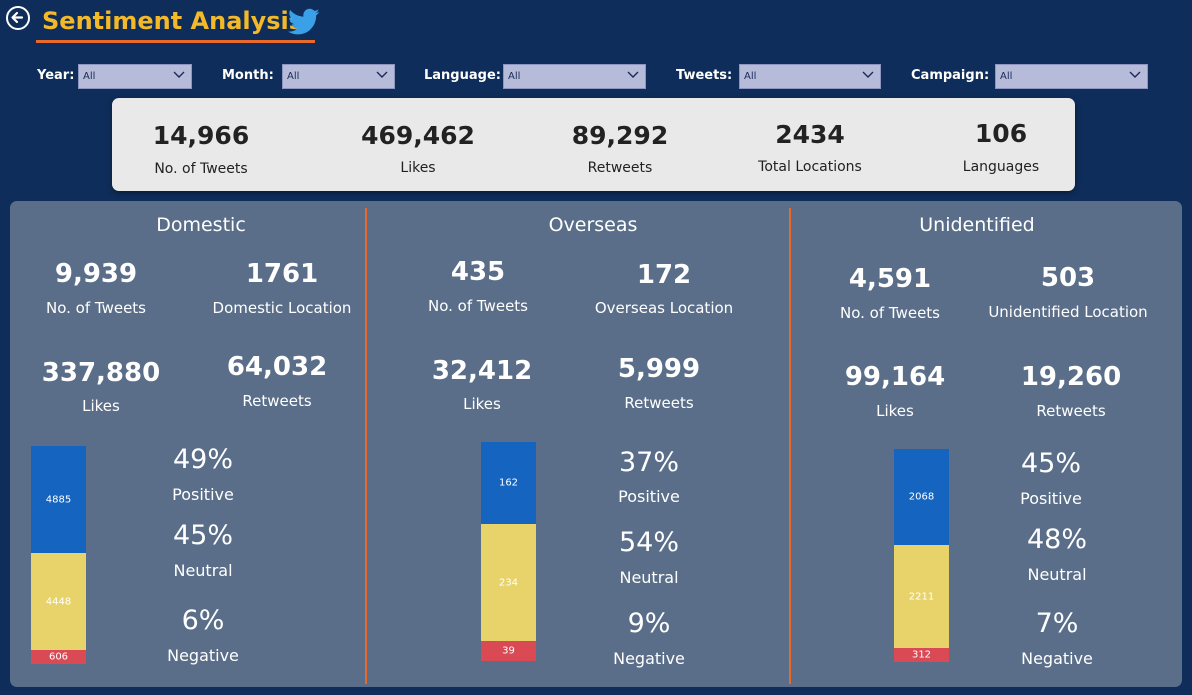 The image size is (1192, 695). I want to click on page-title: Sentiment Analysis, so click(173, 21).